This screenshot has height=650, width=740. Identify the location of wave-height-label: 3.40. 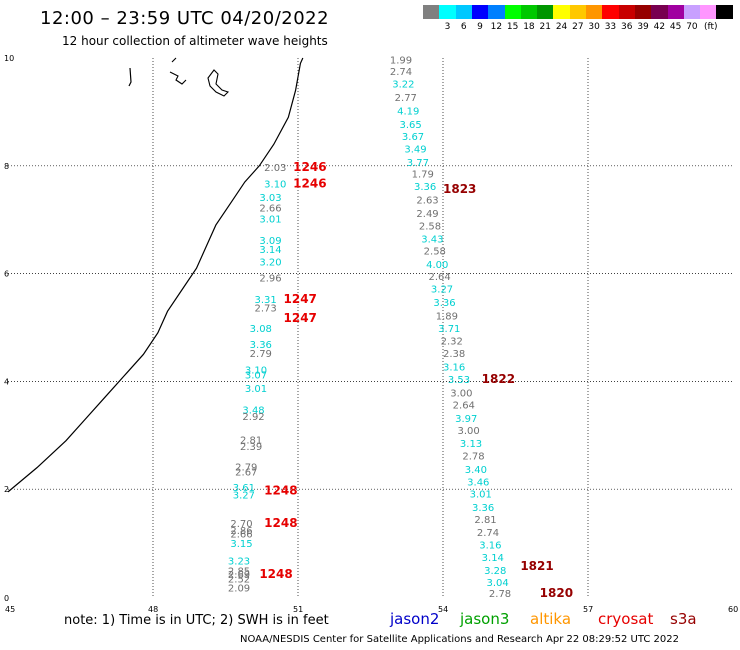
(476, 470).